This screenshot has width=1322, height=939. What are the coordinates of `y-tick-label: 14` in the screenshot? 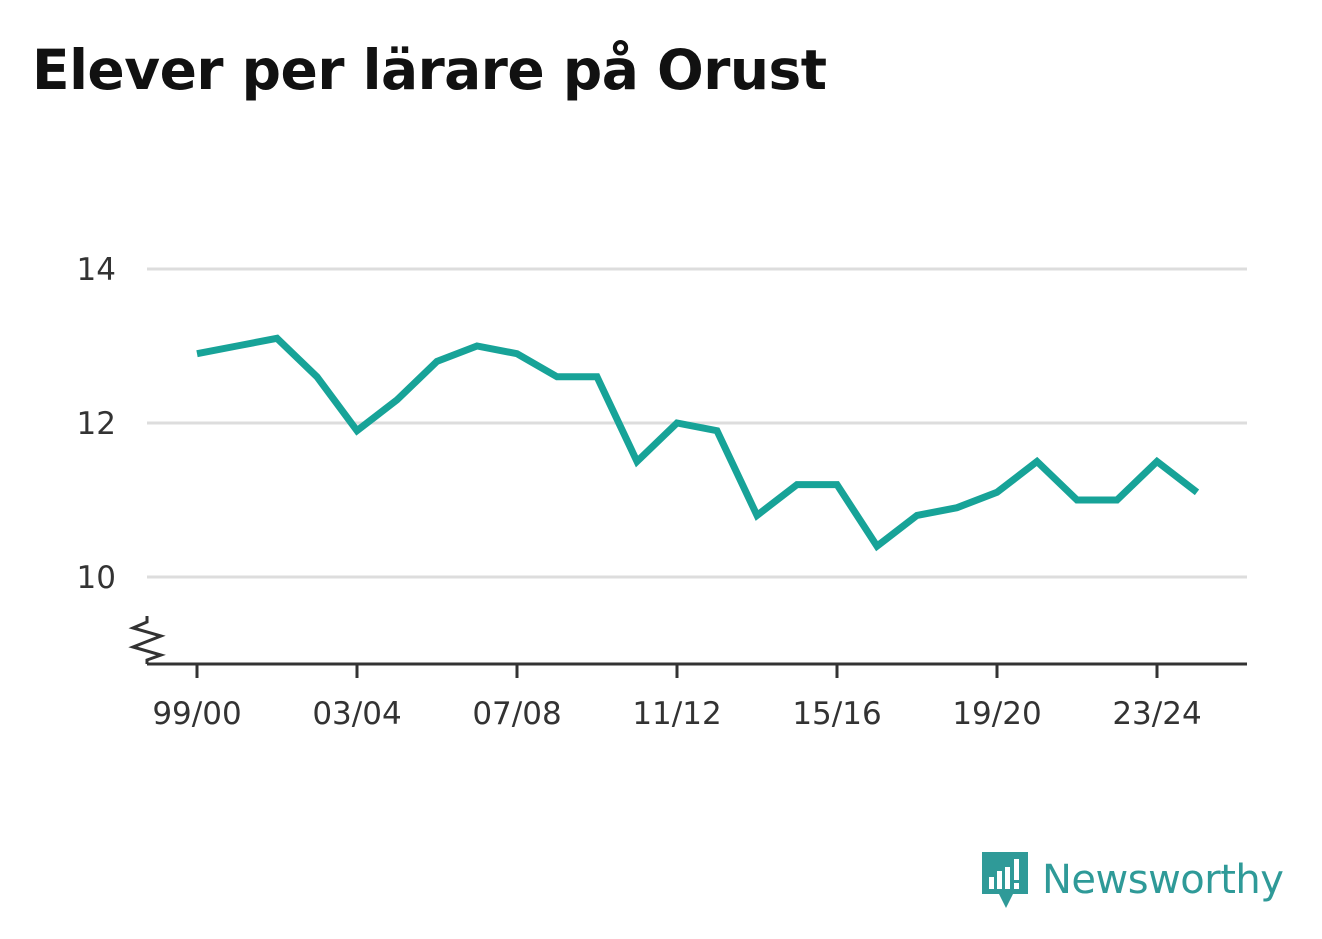 It's located at (96, 270).